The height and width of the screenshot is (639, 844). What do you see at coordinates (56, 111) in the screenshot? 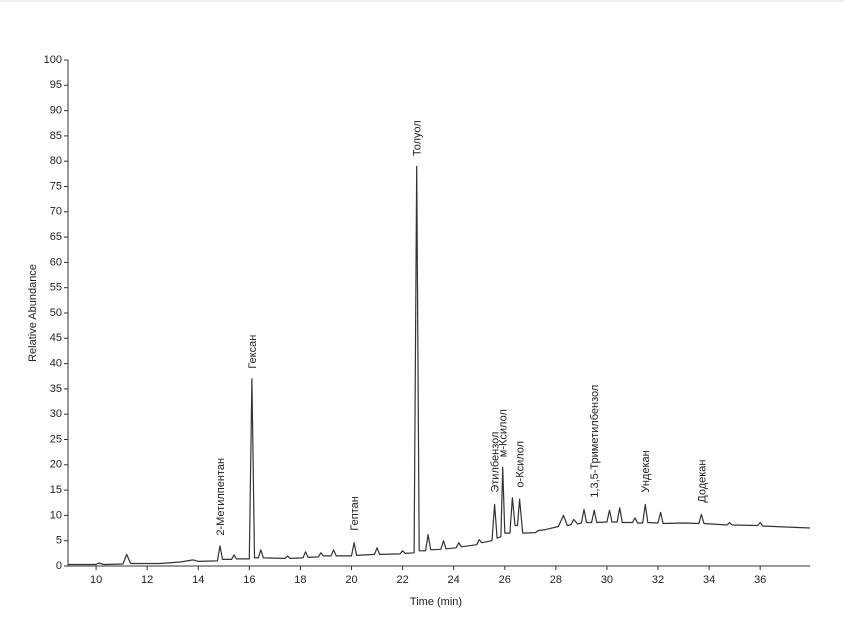
I see `y-tick-label: 90` at bounding box center [56, 111].